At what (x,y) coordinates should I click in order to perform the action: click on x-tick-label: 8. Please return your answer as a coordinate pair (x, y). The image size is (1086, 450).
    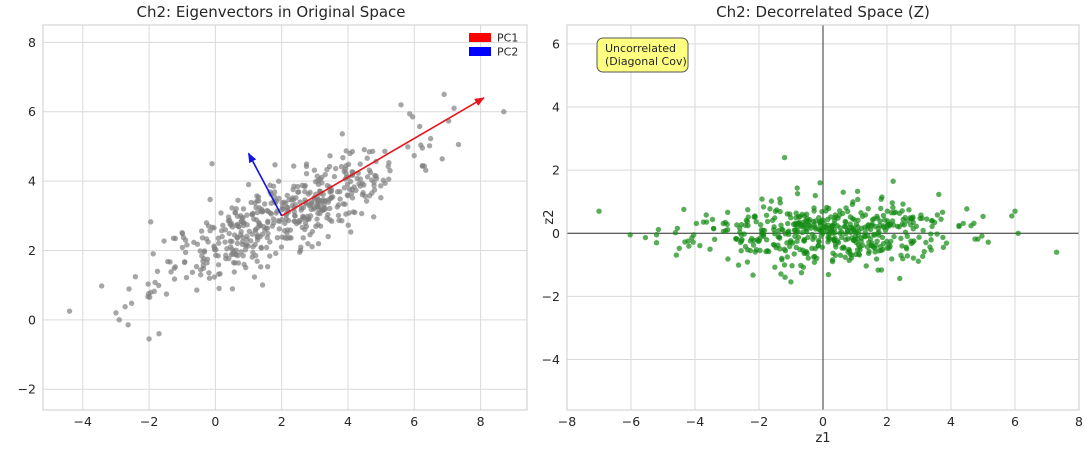
    Looking at the image, I should click on (481, 421).